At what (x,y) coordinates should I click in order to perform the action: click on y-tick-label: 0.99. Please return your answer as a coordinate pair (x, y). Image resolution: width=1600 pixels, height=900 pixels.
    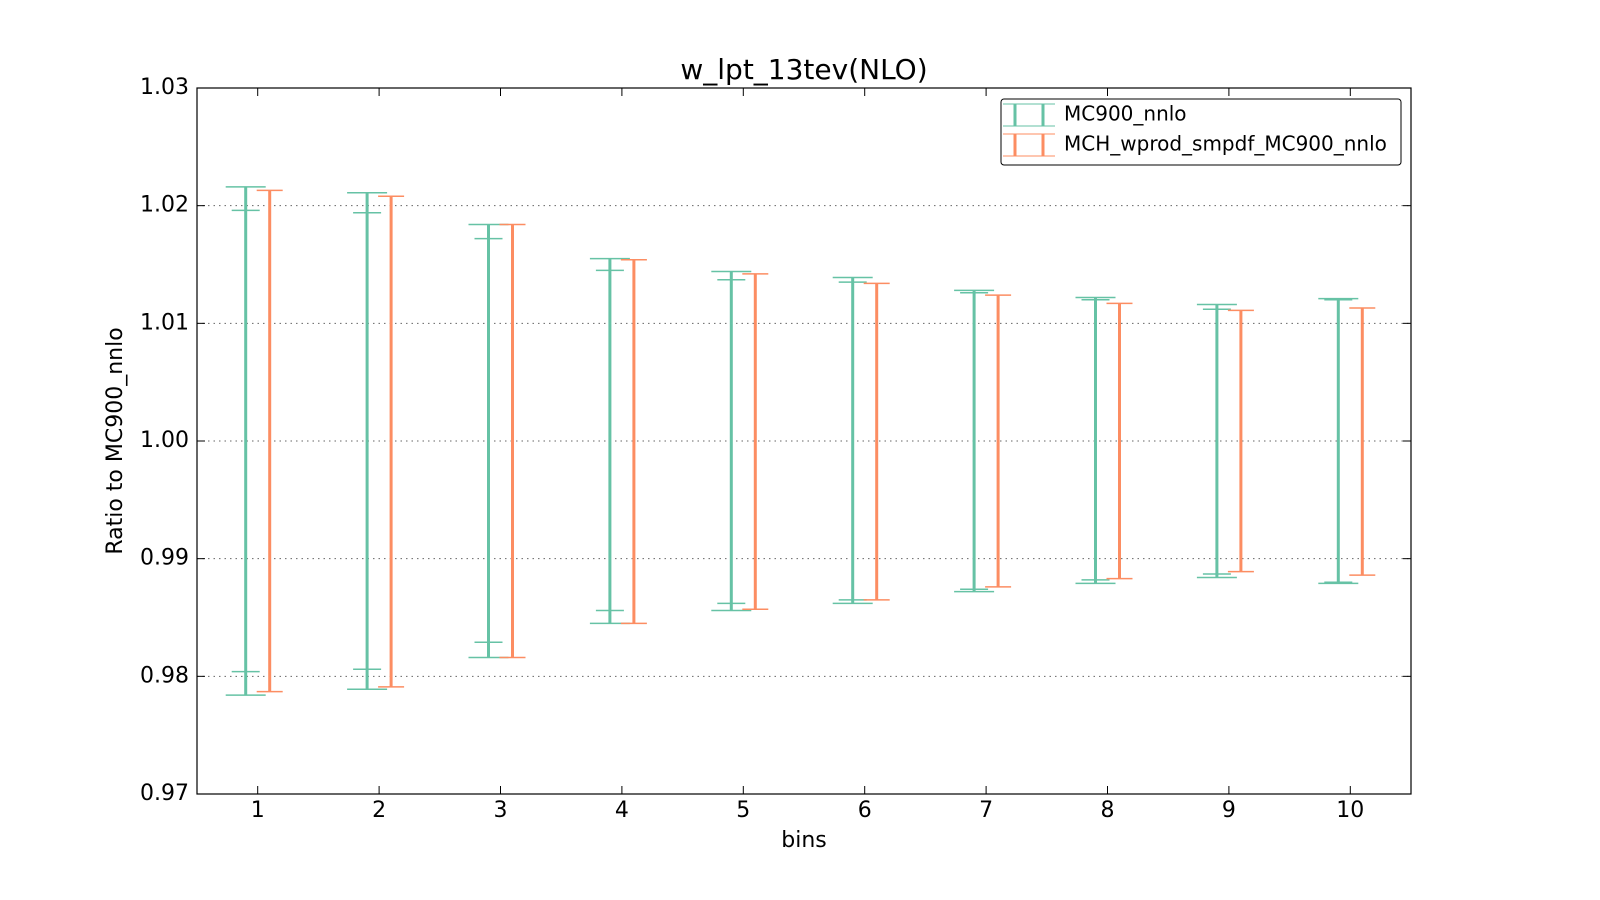
    Looking at the image, I should click on (164, 558).